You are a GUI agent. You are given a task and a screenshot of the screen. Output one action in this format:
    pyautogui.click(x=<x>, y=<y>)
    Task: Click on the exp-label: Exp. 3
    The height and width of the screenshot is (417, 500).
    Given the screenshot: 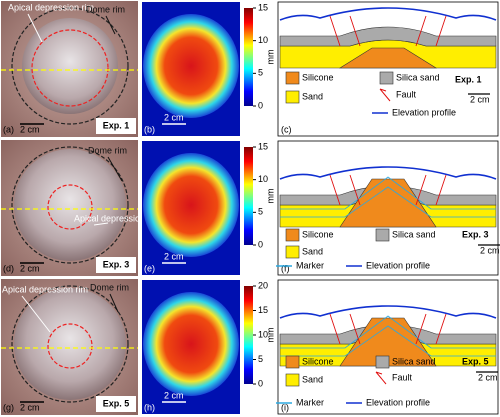 What is the action you would take?
    pyautogui.click(x=116, y=264)
    